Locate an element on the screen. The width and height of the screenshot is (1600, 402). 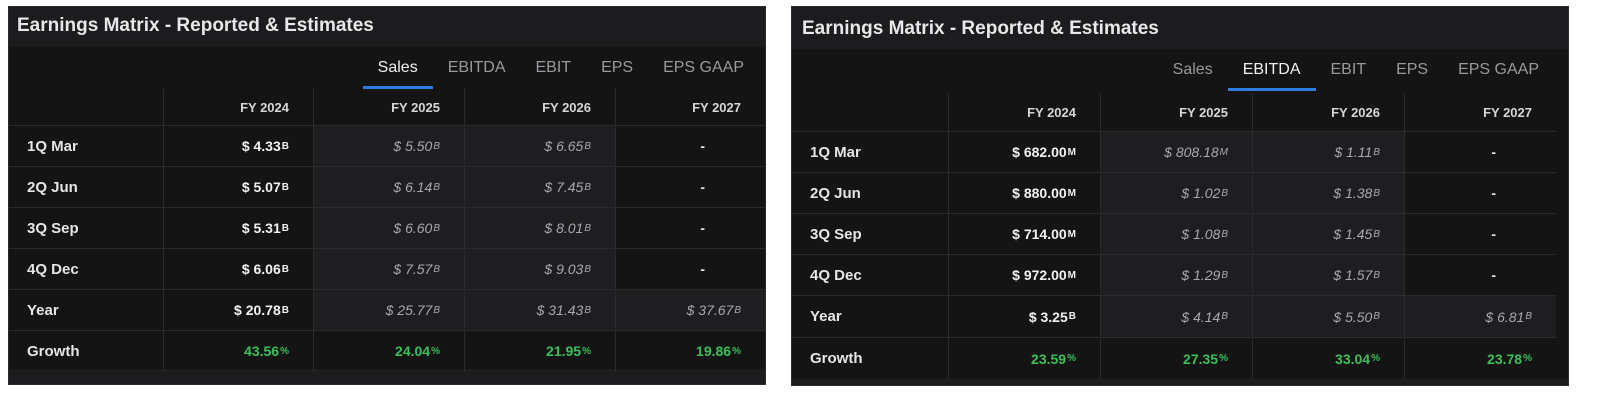
table-cell: $ 31.43 B is located at coordinates (539, 309).